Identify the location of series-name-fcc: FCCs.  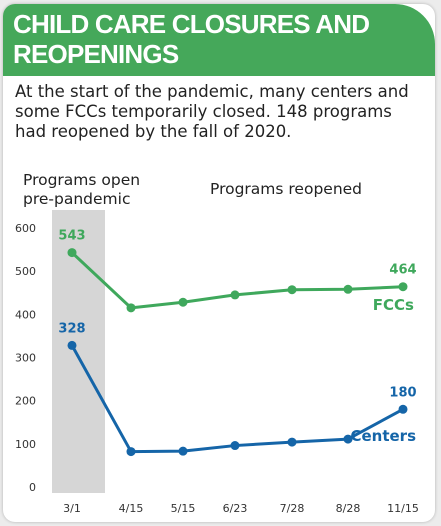
(393, 305).